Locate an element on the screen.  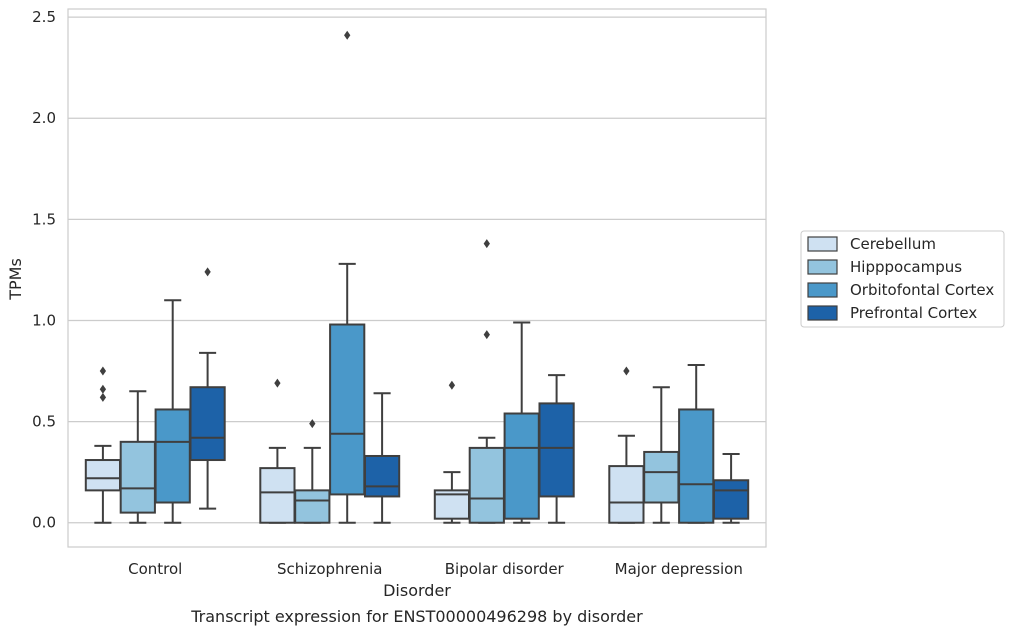
legend-label: Hipppocampus is located at coordinates (906, 267).